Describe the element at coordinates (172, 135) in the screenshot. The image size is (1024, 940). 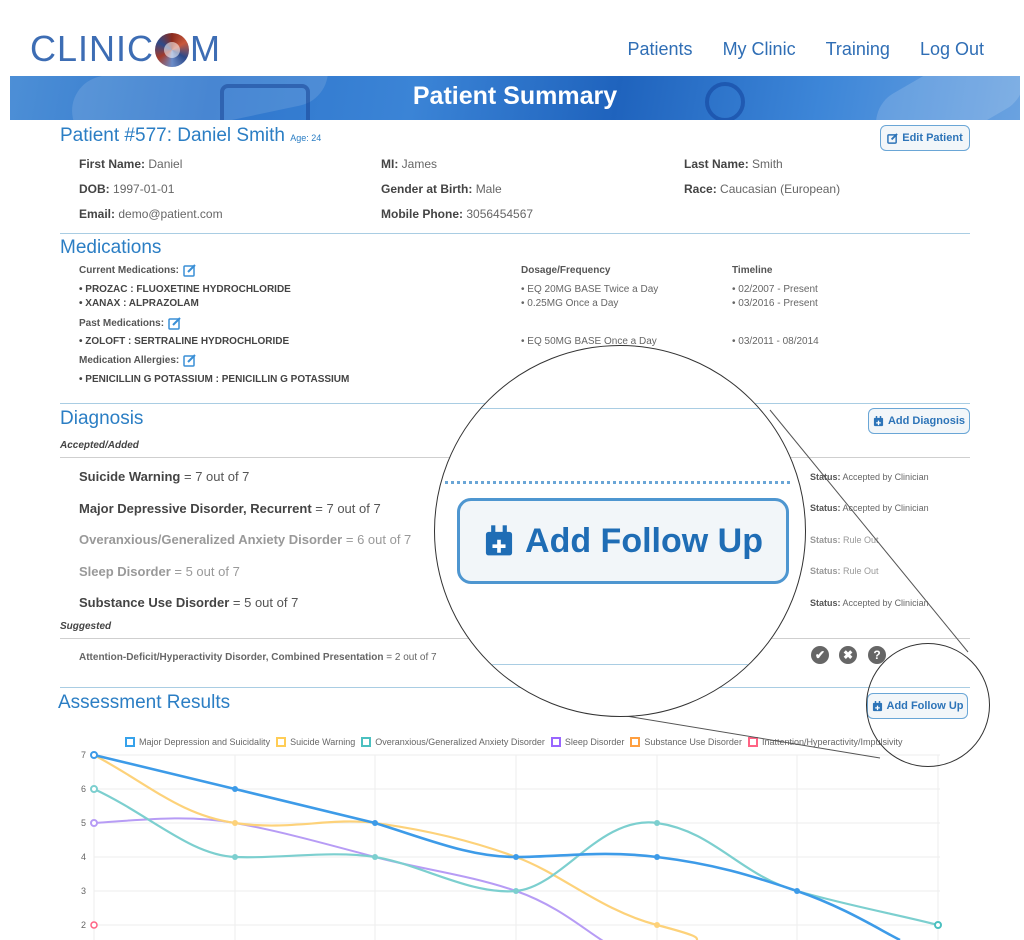
I see `patient-name: Patient #577: Daniel Smith` at that location.